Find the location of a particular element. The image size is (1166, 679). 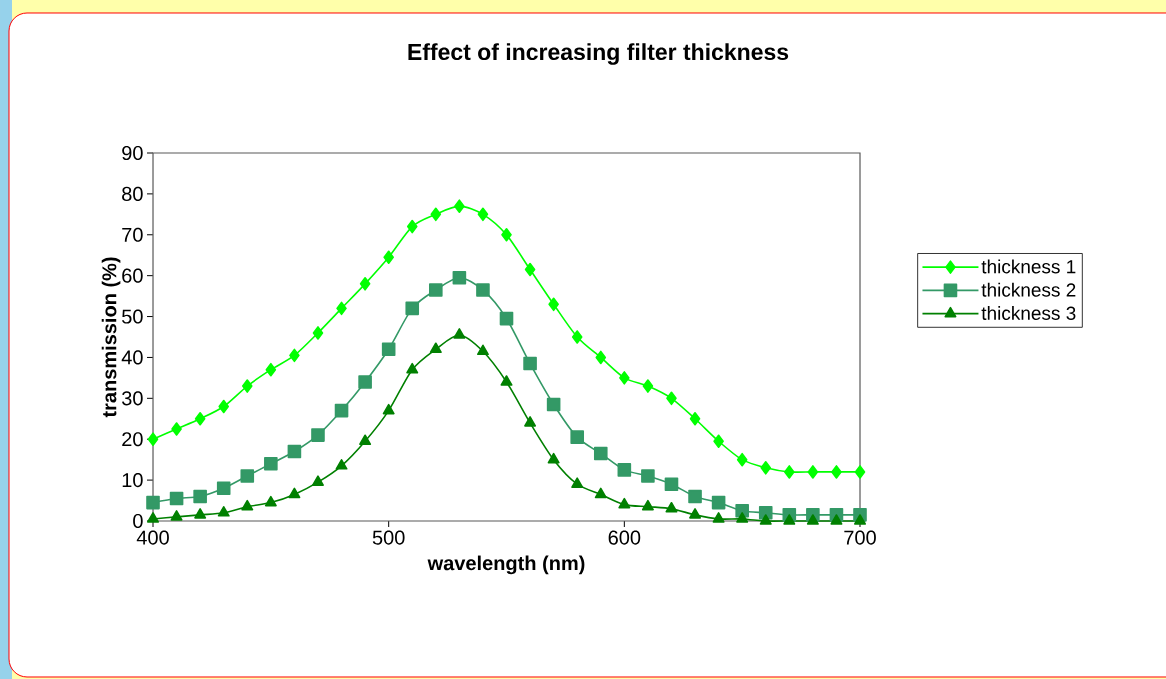

y-tick-label: 0 is located at coordinates (138, 521).